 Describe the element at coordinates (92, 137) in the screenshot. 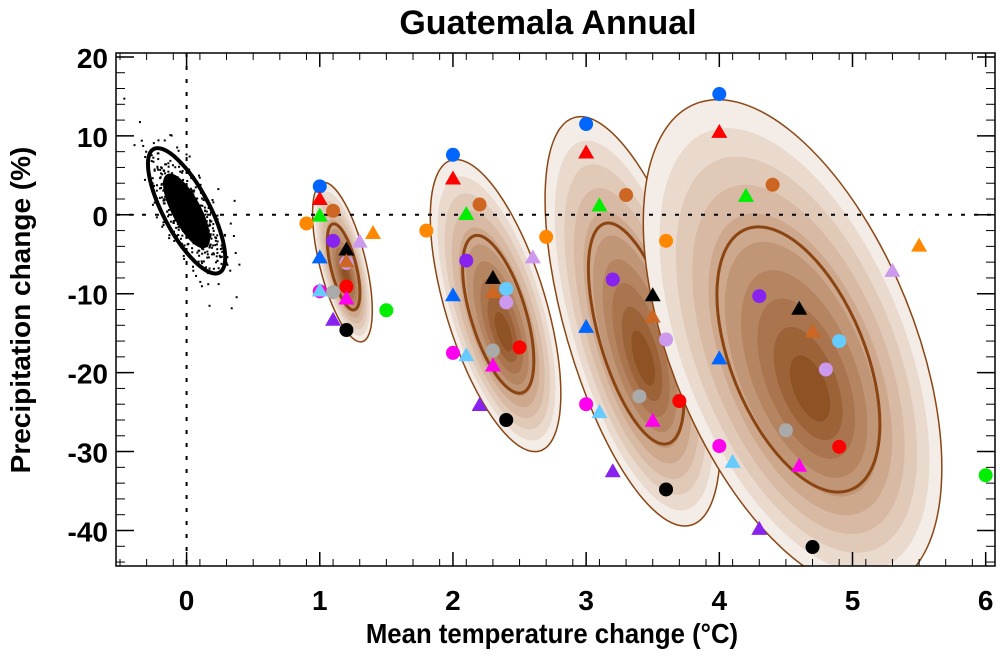

I see `y-tick-label: 10` at that location.